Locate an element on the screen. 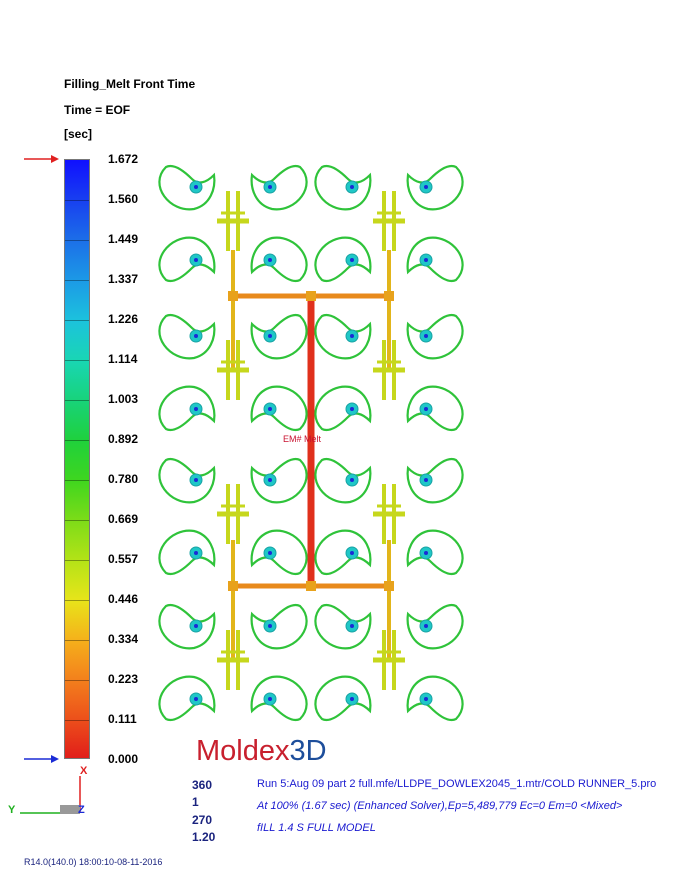  stat-value-3: 270 is located at coordinates (202, 820).